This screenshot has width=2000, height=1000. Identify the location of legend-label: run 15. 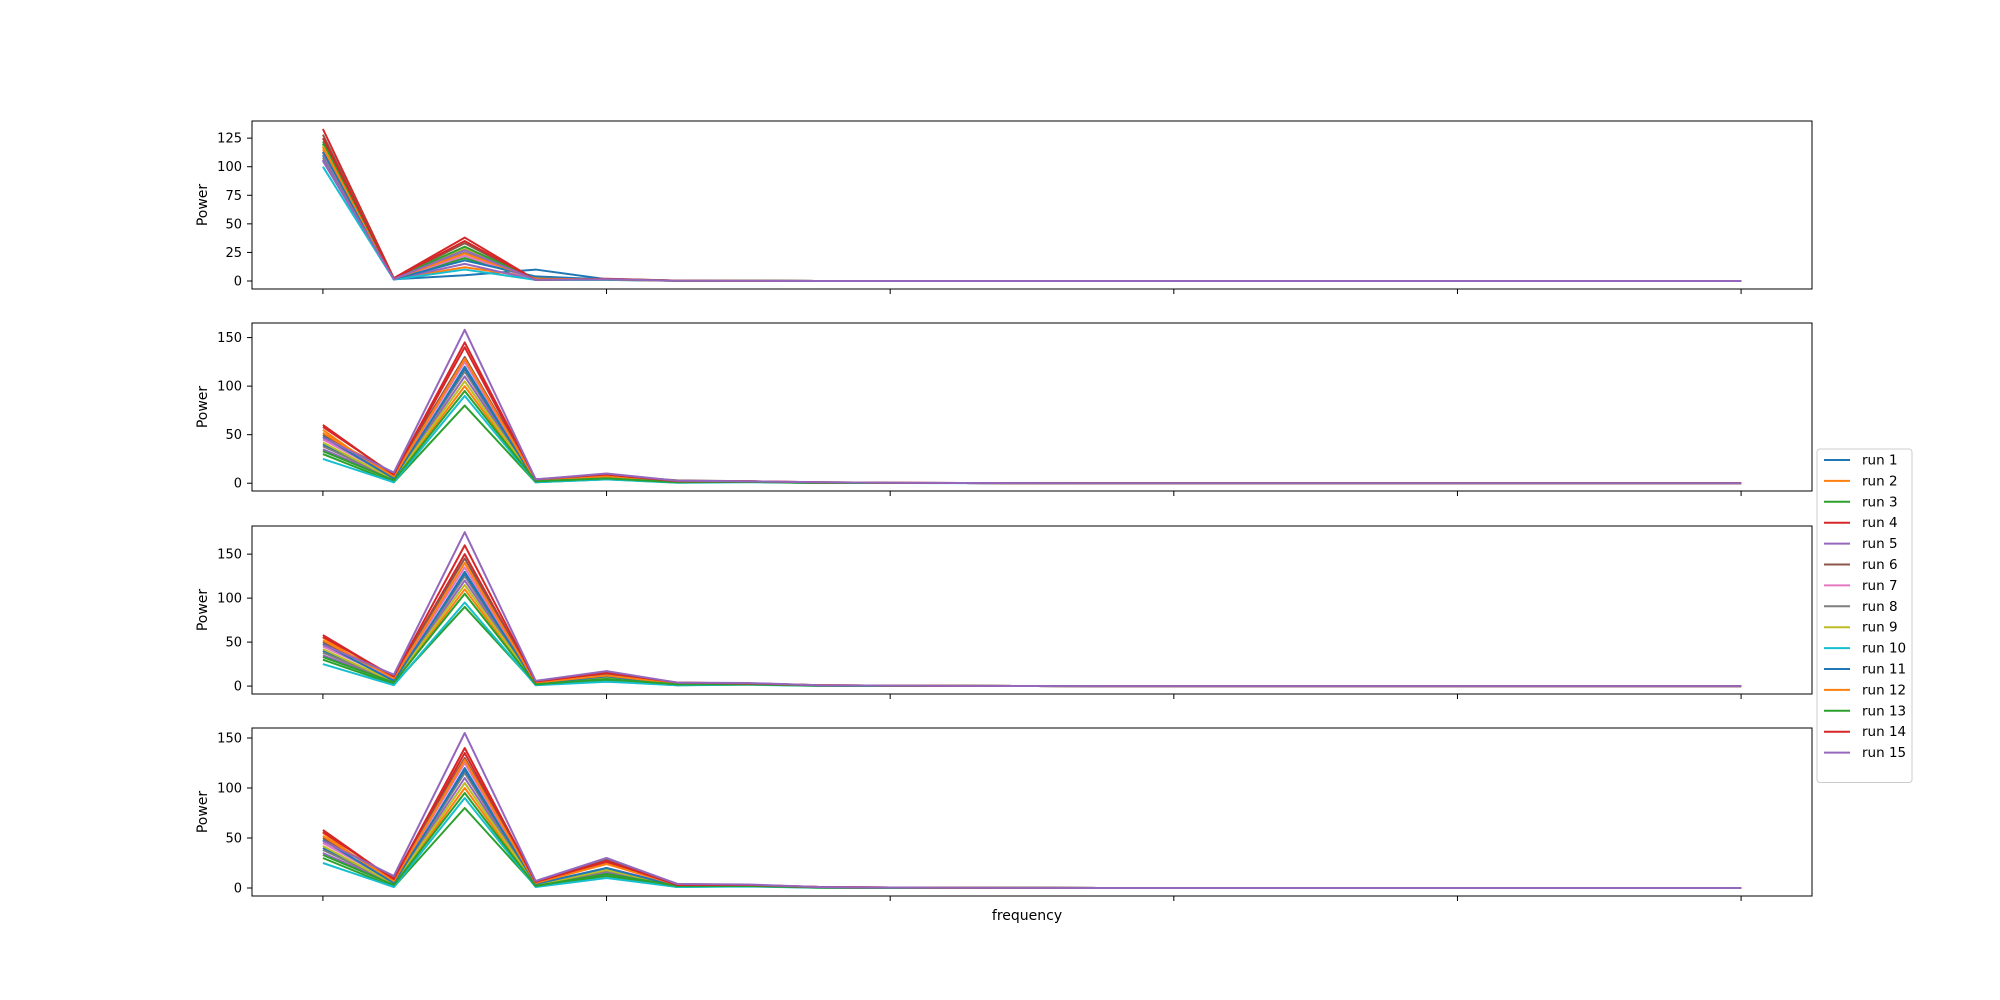
(1884, 753).